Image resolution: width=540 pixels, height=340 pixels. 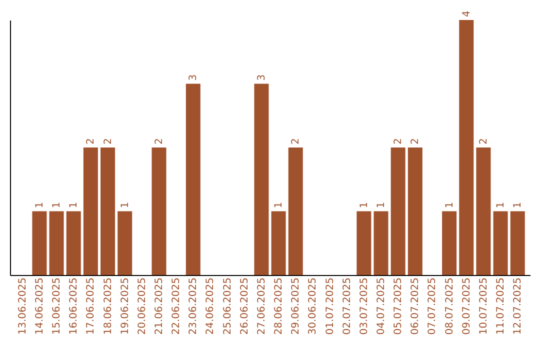 What do you see at coordinates (194, 306) in the screenshot?
I see `x-tick-label: 23.06.2025` at bounding box center [194, 306].